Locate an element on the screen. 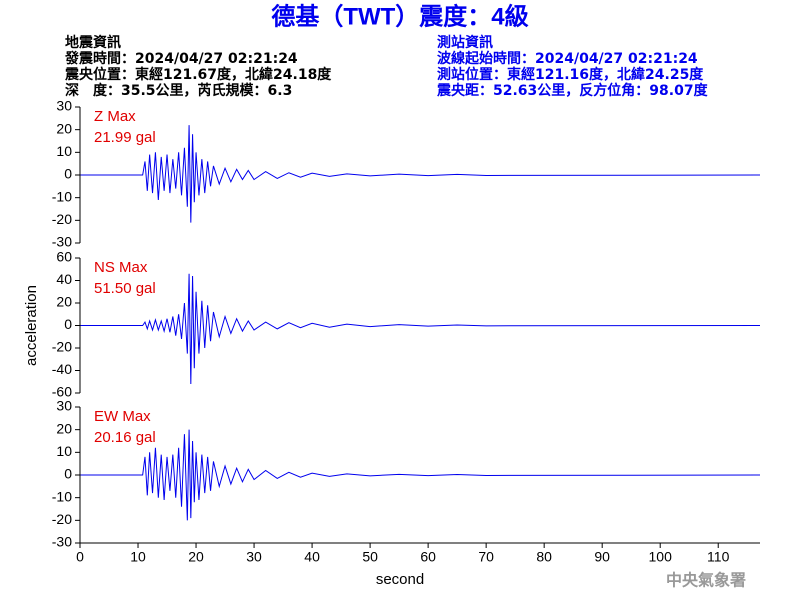 The width and height of the screenshot is (800, 605). panel-label: NS Max is located at coordinates (121, 267).